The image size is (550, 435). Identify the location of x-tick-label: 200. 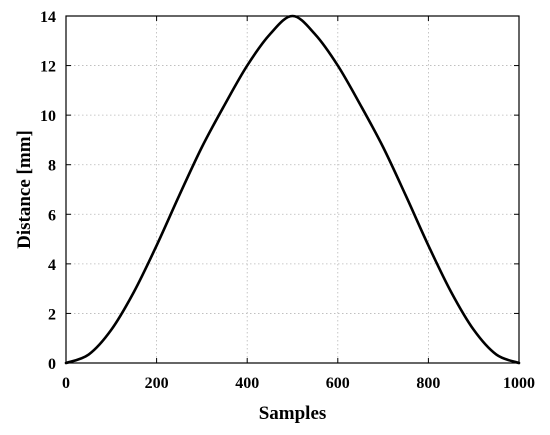
(157, 383).